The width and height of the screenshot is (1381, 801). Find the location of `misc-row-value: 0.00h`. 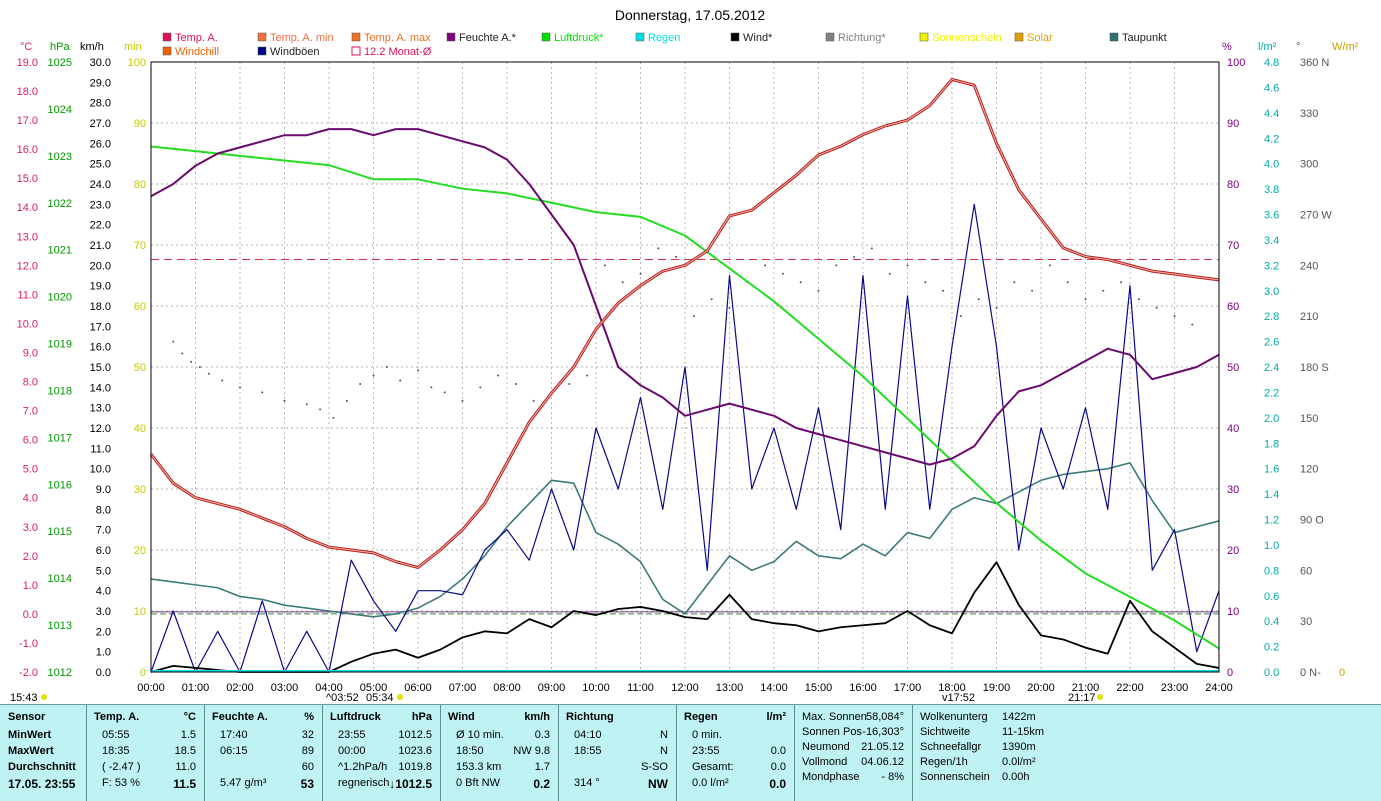

misc-row-value: 0.00h is located at coordinates (1016, 777).